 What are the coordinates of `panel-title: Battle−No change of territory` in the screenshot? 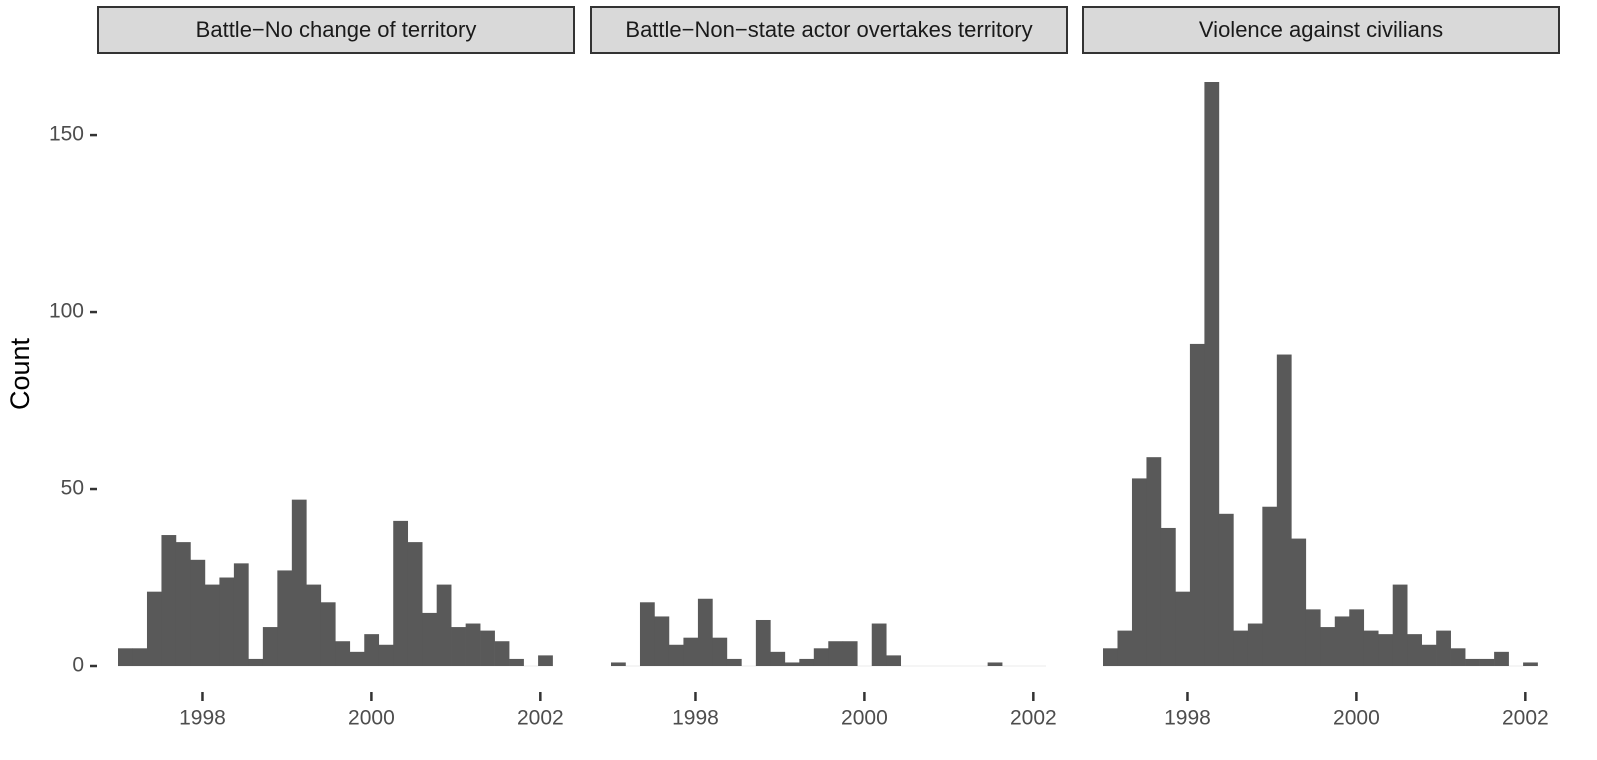 It's located at (336, 29).